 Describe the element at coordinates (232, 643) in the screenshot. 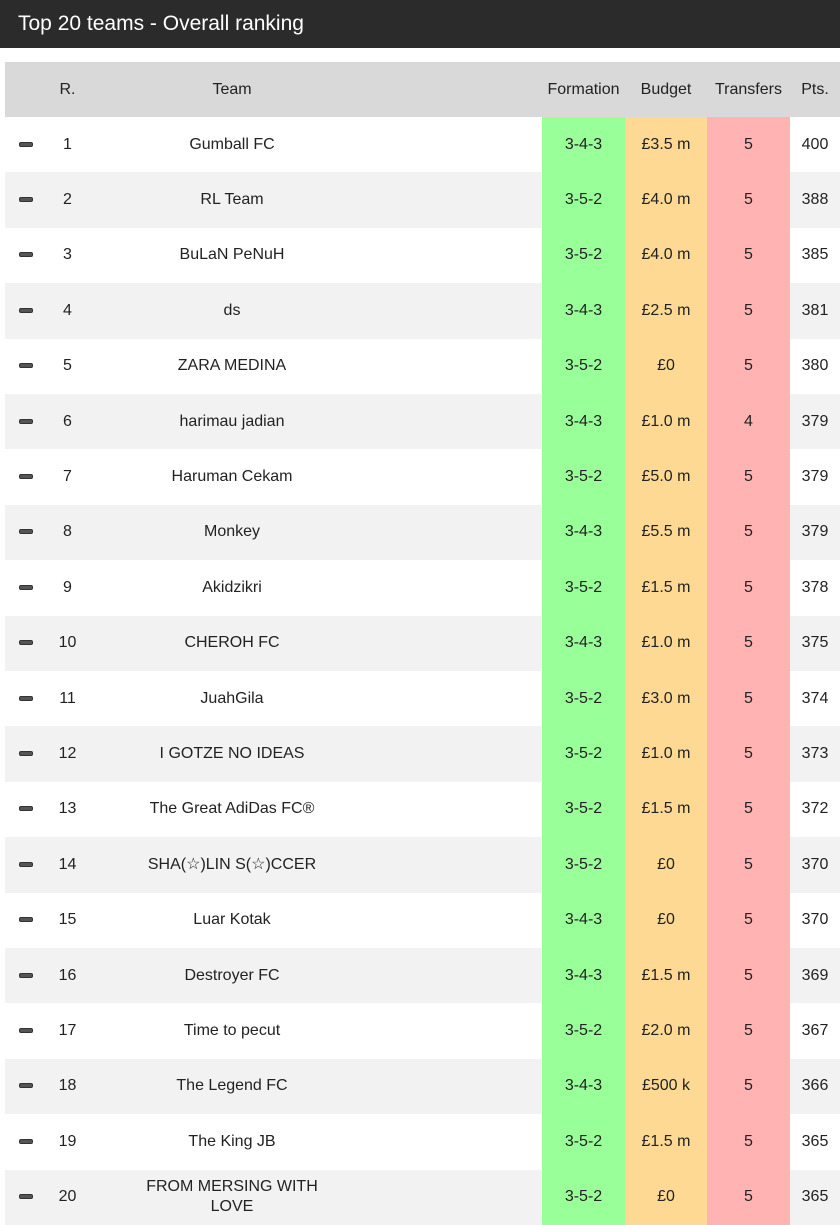

I see `team-cell: CHEROH FC` at that location.